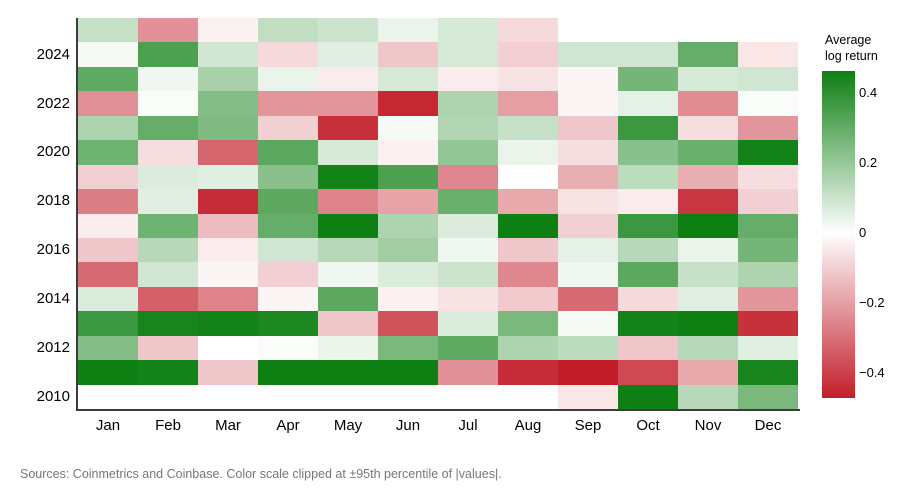 This screenshot has height=500, width=900. I want to click on x-tick-label: Jun, so click(408, 425).